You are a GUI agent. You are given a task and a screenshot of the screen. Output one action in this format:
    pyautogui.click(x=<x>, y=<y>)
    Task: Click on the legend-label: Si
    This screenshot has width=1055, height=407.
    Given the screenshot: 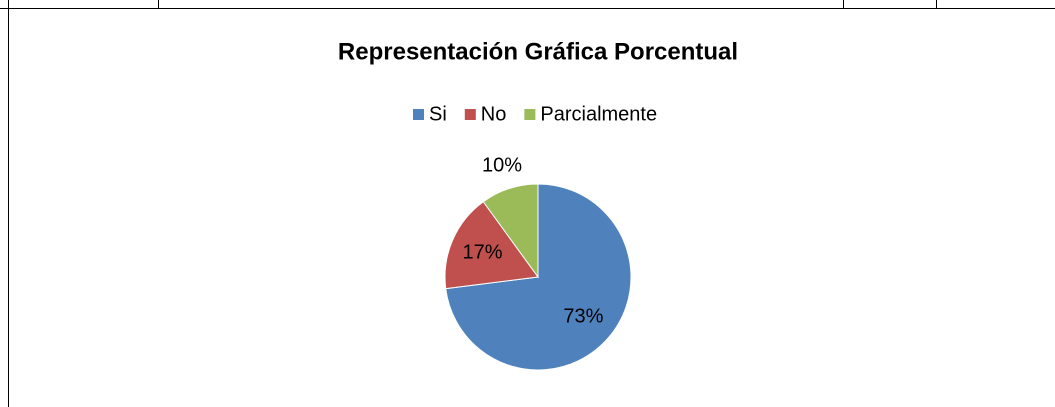 What is the action you would take?
    pyautogui.click(x=438, y=114)
    